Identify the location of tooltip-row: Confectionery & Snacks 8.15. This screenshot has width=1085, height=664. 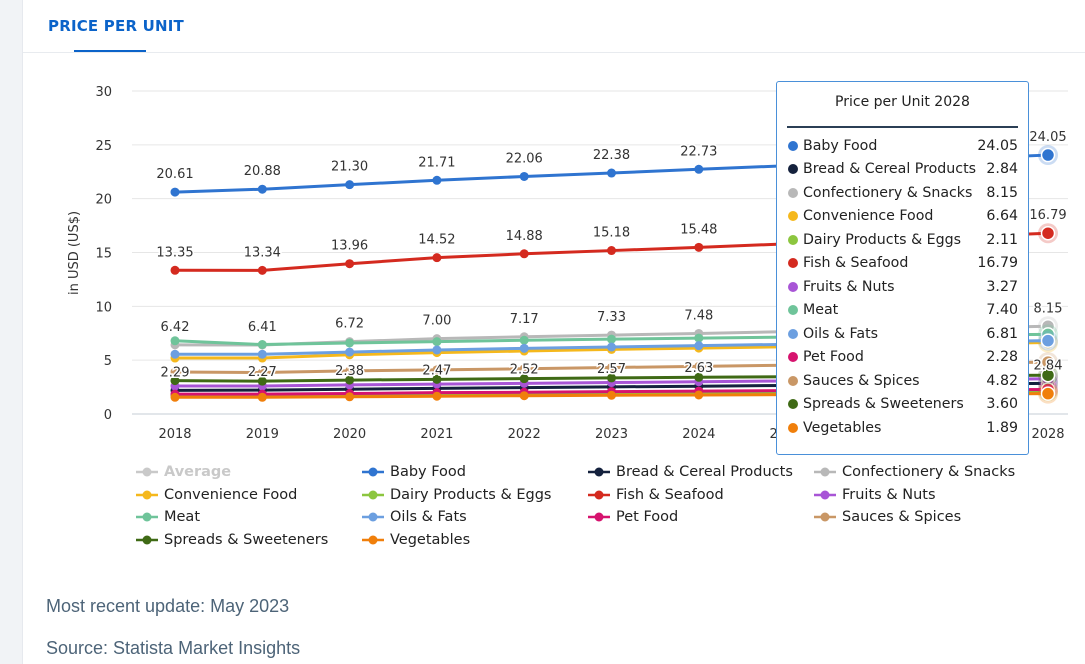
(902, 193).